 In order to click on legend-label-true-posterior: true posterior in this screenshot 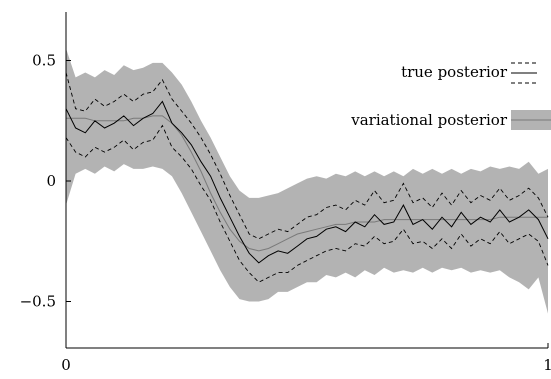, I will do `click(454, 72)`.